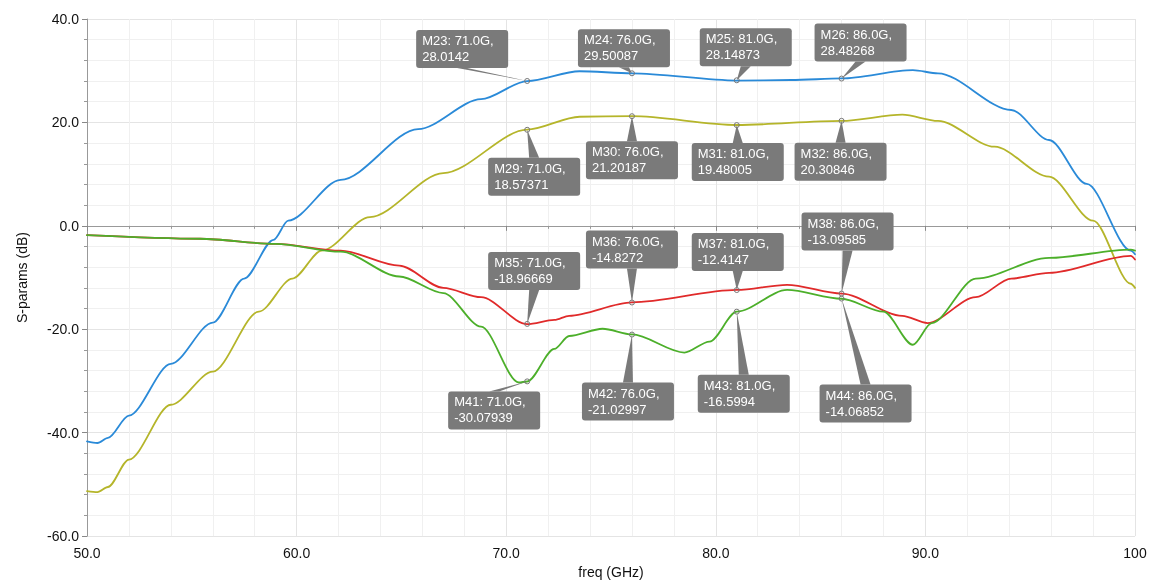  What do you see at coordinates (733, 252) in the screenshot?
I see `annotation: M37: 81.0G, -12.4147` at bounding box center [733, 252].